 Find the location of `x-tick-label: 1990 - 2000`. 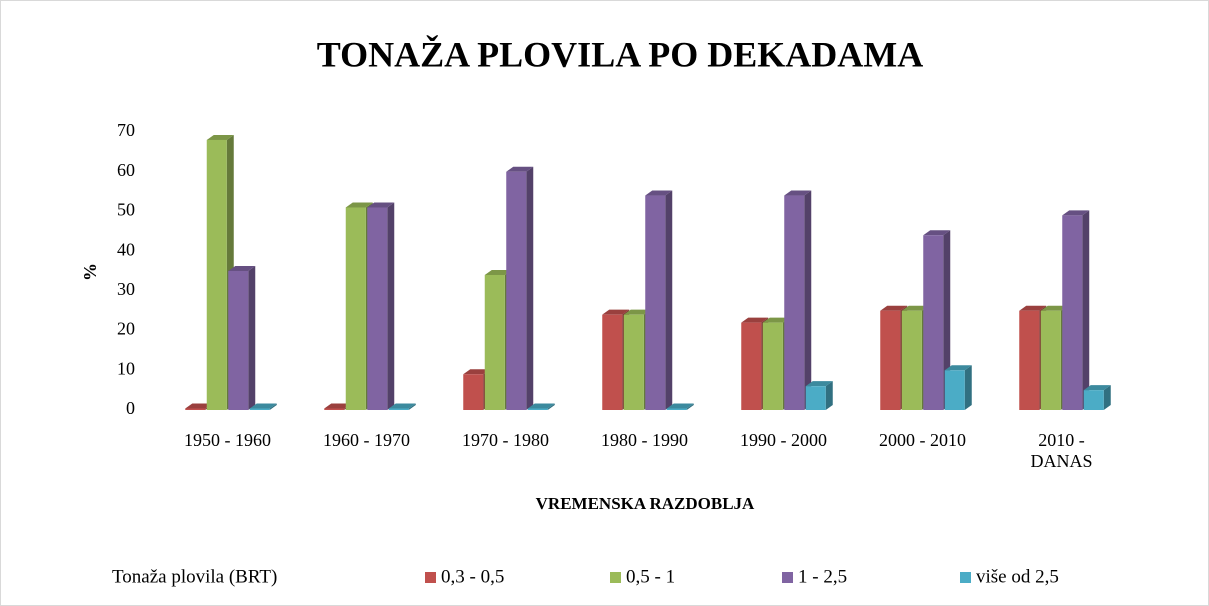

x-tick-label: 1990 - 2000 is located at coordinates (783, 440).